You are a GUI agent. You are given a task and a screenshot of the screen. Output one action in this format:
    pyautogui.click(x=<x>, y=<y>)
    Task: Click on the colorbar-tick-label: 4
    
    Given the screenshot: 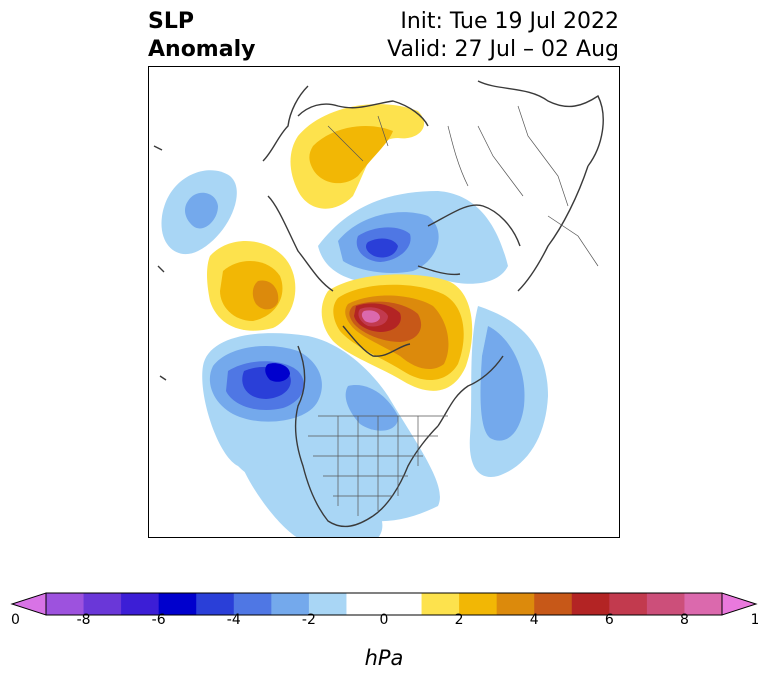 What is the action you would take?
    pyautogui.click(x=534, y=618)
    